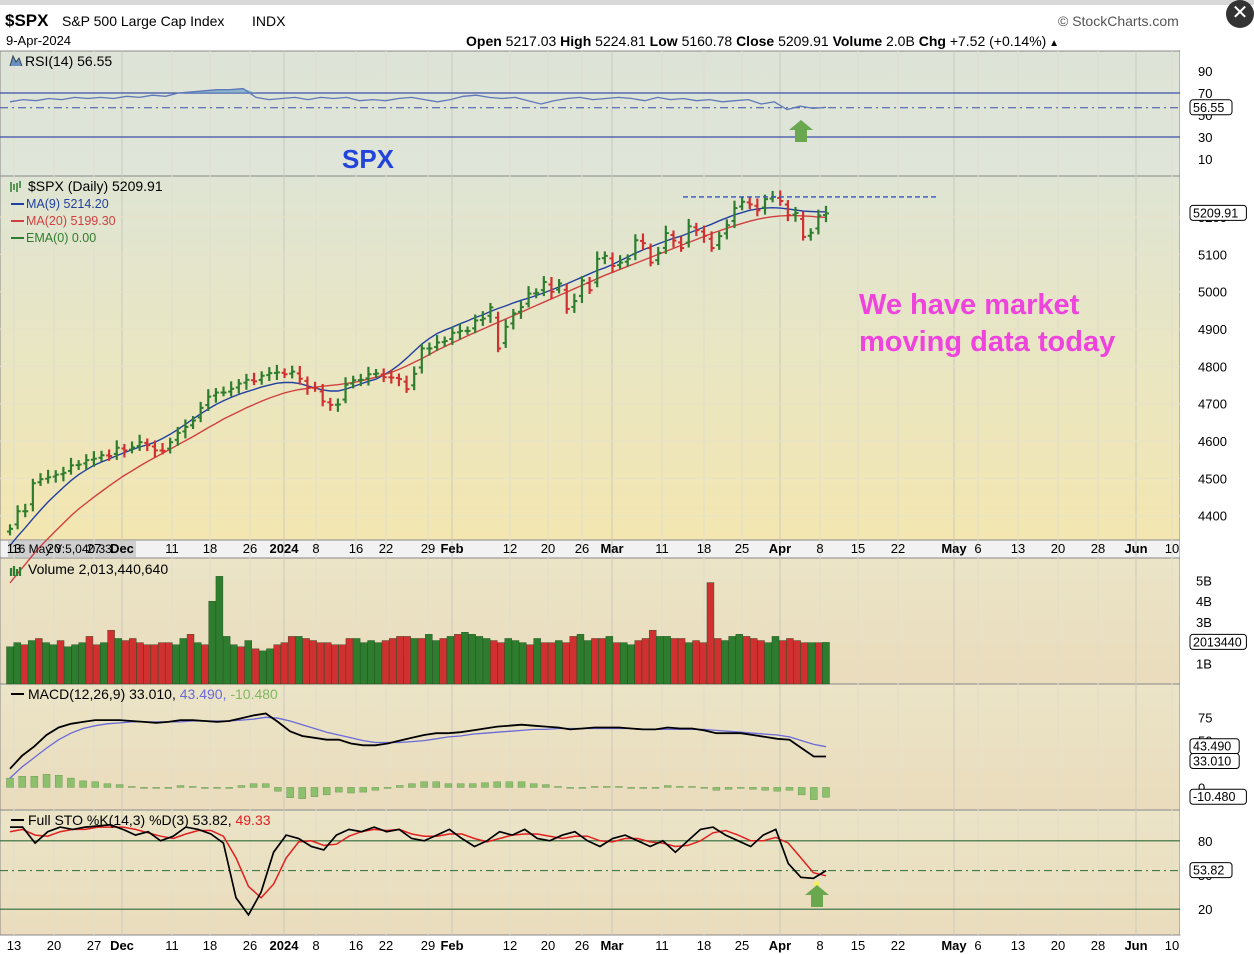 This screenshot has height=954, width=1254. What do you see at coordinates (68, 61) in the screenshot?
I see `rsi-legend: RSI(14) 56.55` at bounding box center [68, 61].